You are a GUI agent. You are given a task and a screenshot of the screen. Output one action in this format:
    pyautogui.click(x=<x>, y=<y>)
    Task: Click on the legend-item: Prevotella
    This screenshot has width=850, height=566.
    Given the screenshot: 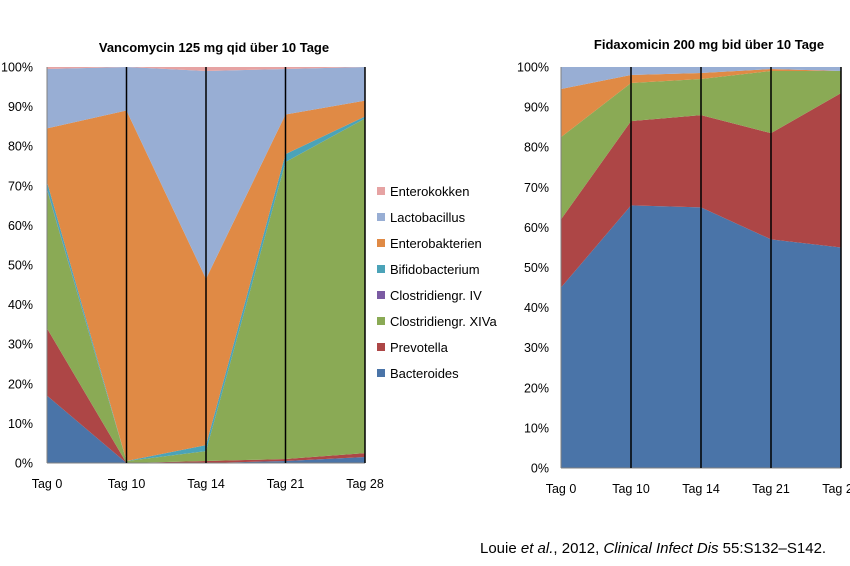 What is the action you would take?
    pyautogui.click(x=437, y=347)
    